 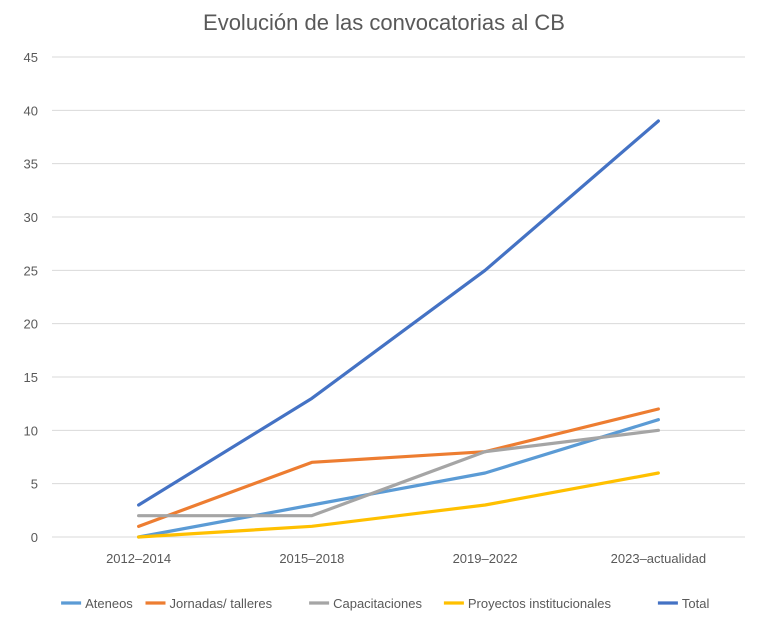 I want to click on y-tick-label: 45, so click(x=31, y=57).